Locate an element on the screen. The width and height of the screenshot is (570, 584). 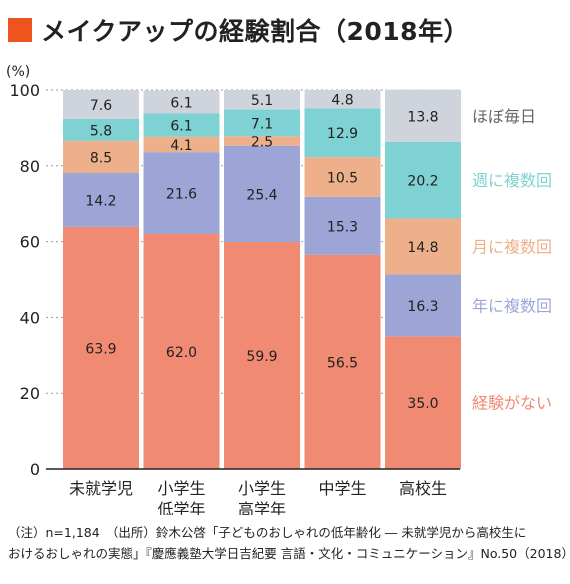
legend-entry-daily: ほぼ毎日 is located at coordinates (504, 116).